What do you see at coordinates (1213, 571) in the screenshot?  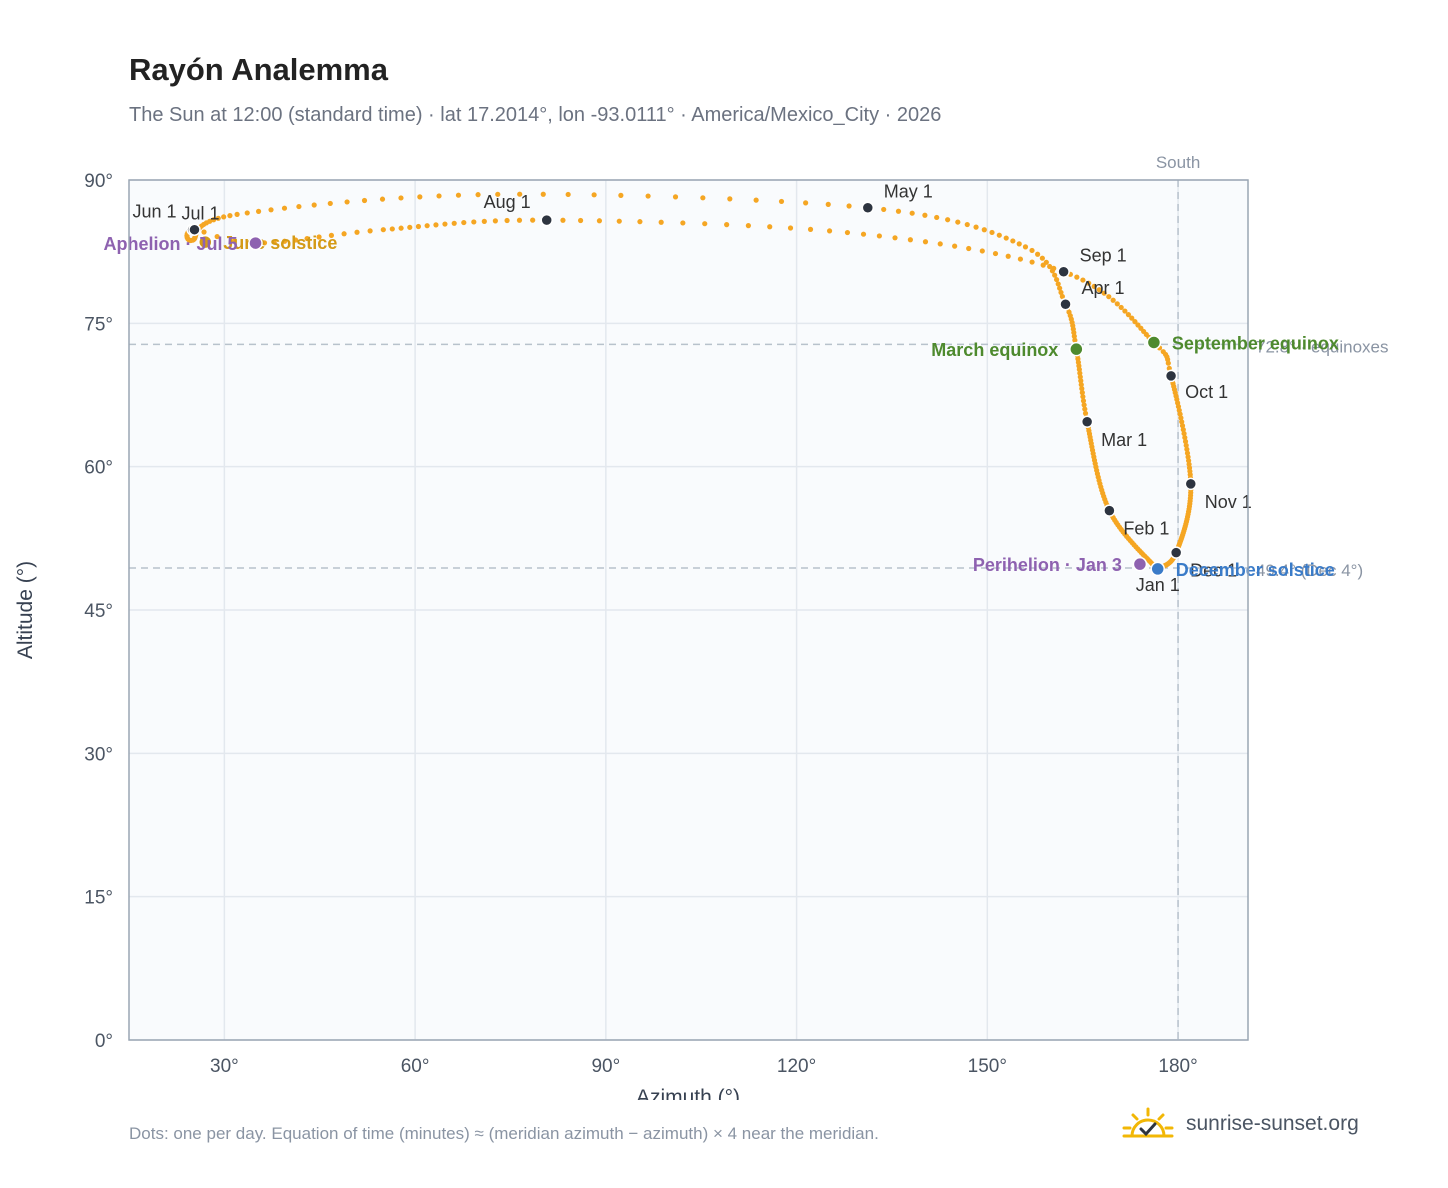 I see `month-label: Dec 1` at bounding box center [1213, 571].